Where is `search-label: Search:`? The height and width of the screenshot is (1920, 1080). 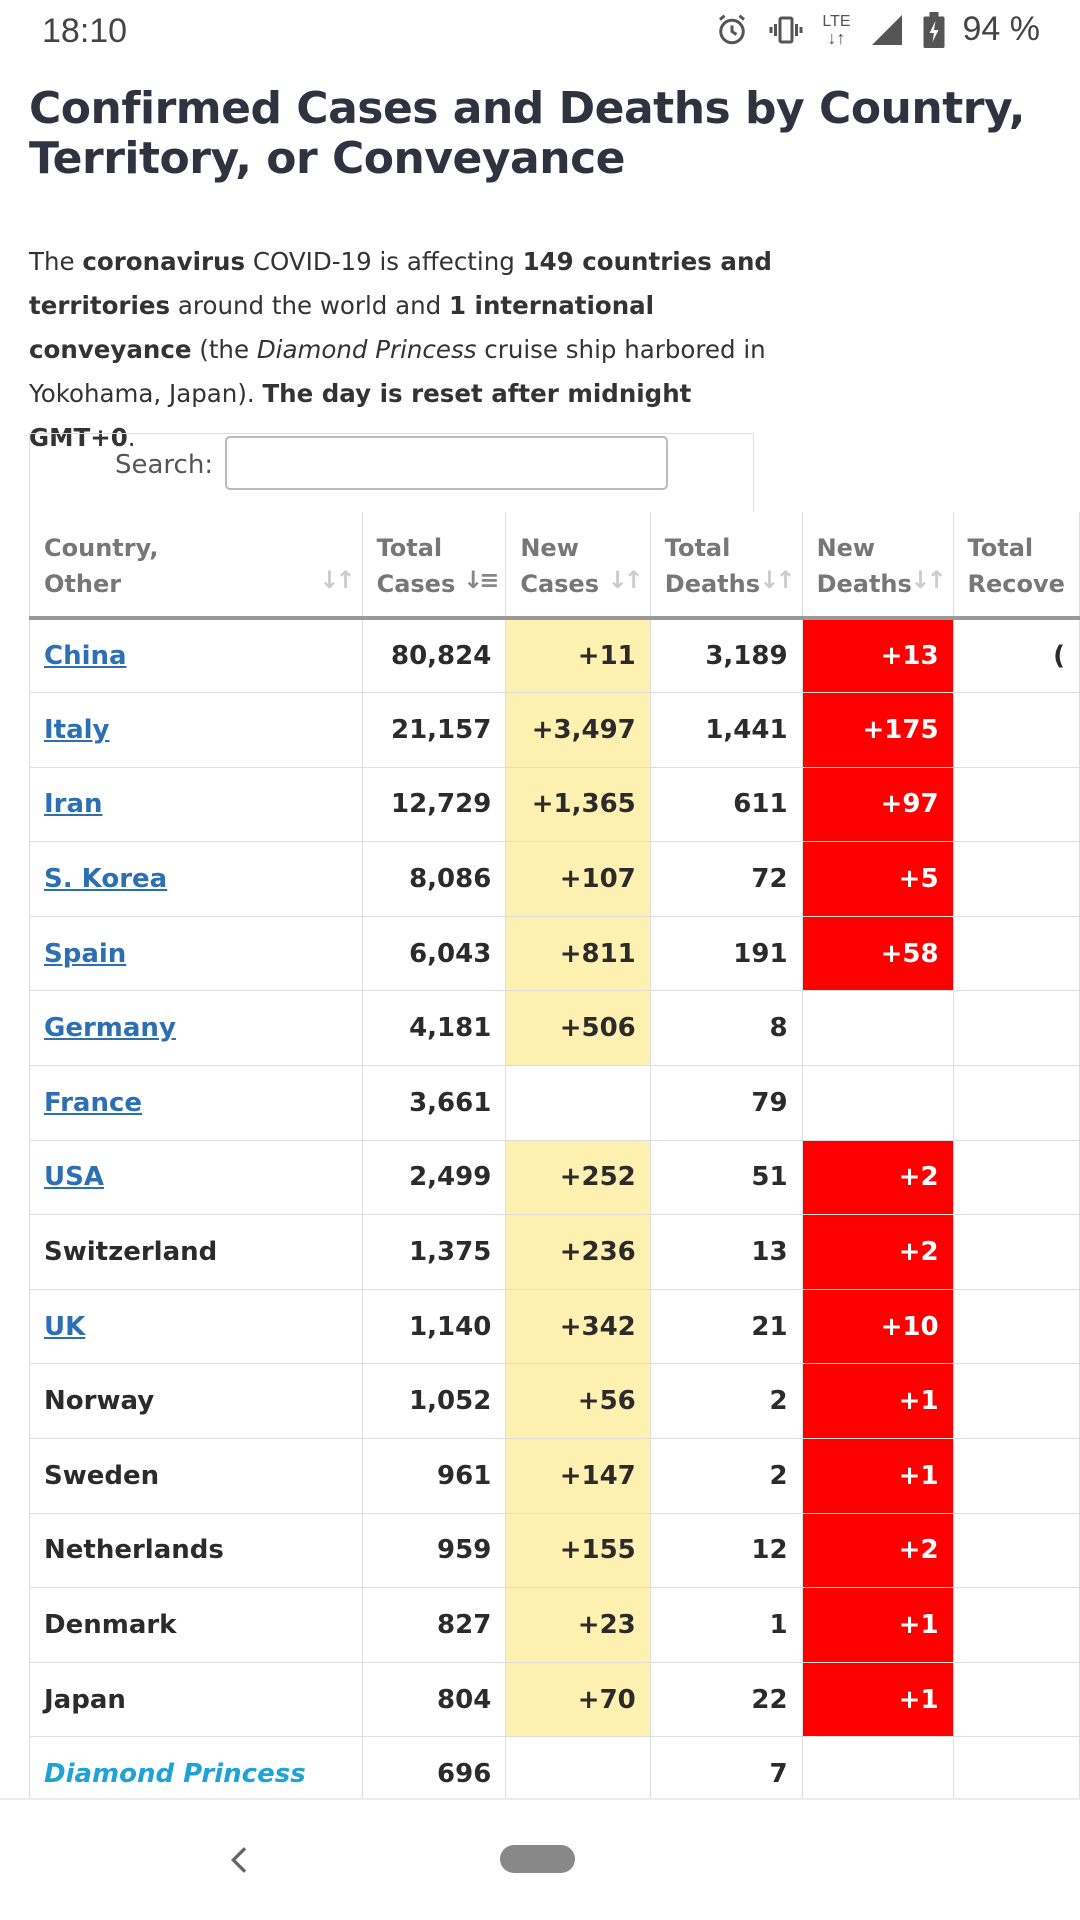
search-label: Search: is located at coordinates (164, 465).